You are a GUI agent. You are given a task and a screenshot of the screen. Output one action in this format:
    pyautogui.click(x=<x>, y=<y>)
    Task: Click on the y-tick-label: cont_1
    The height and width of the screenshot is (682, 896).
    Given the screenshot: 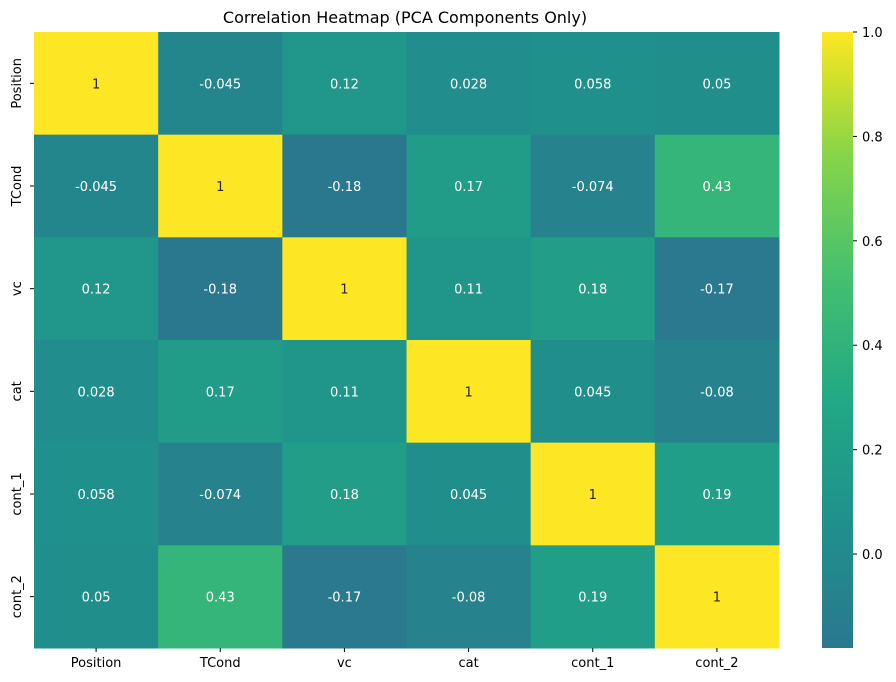 What is the action you would take?
    pyautogui.click(x=17, y=493)
    